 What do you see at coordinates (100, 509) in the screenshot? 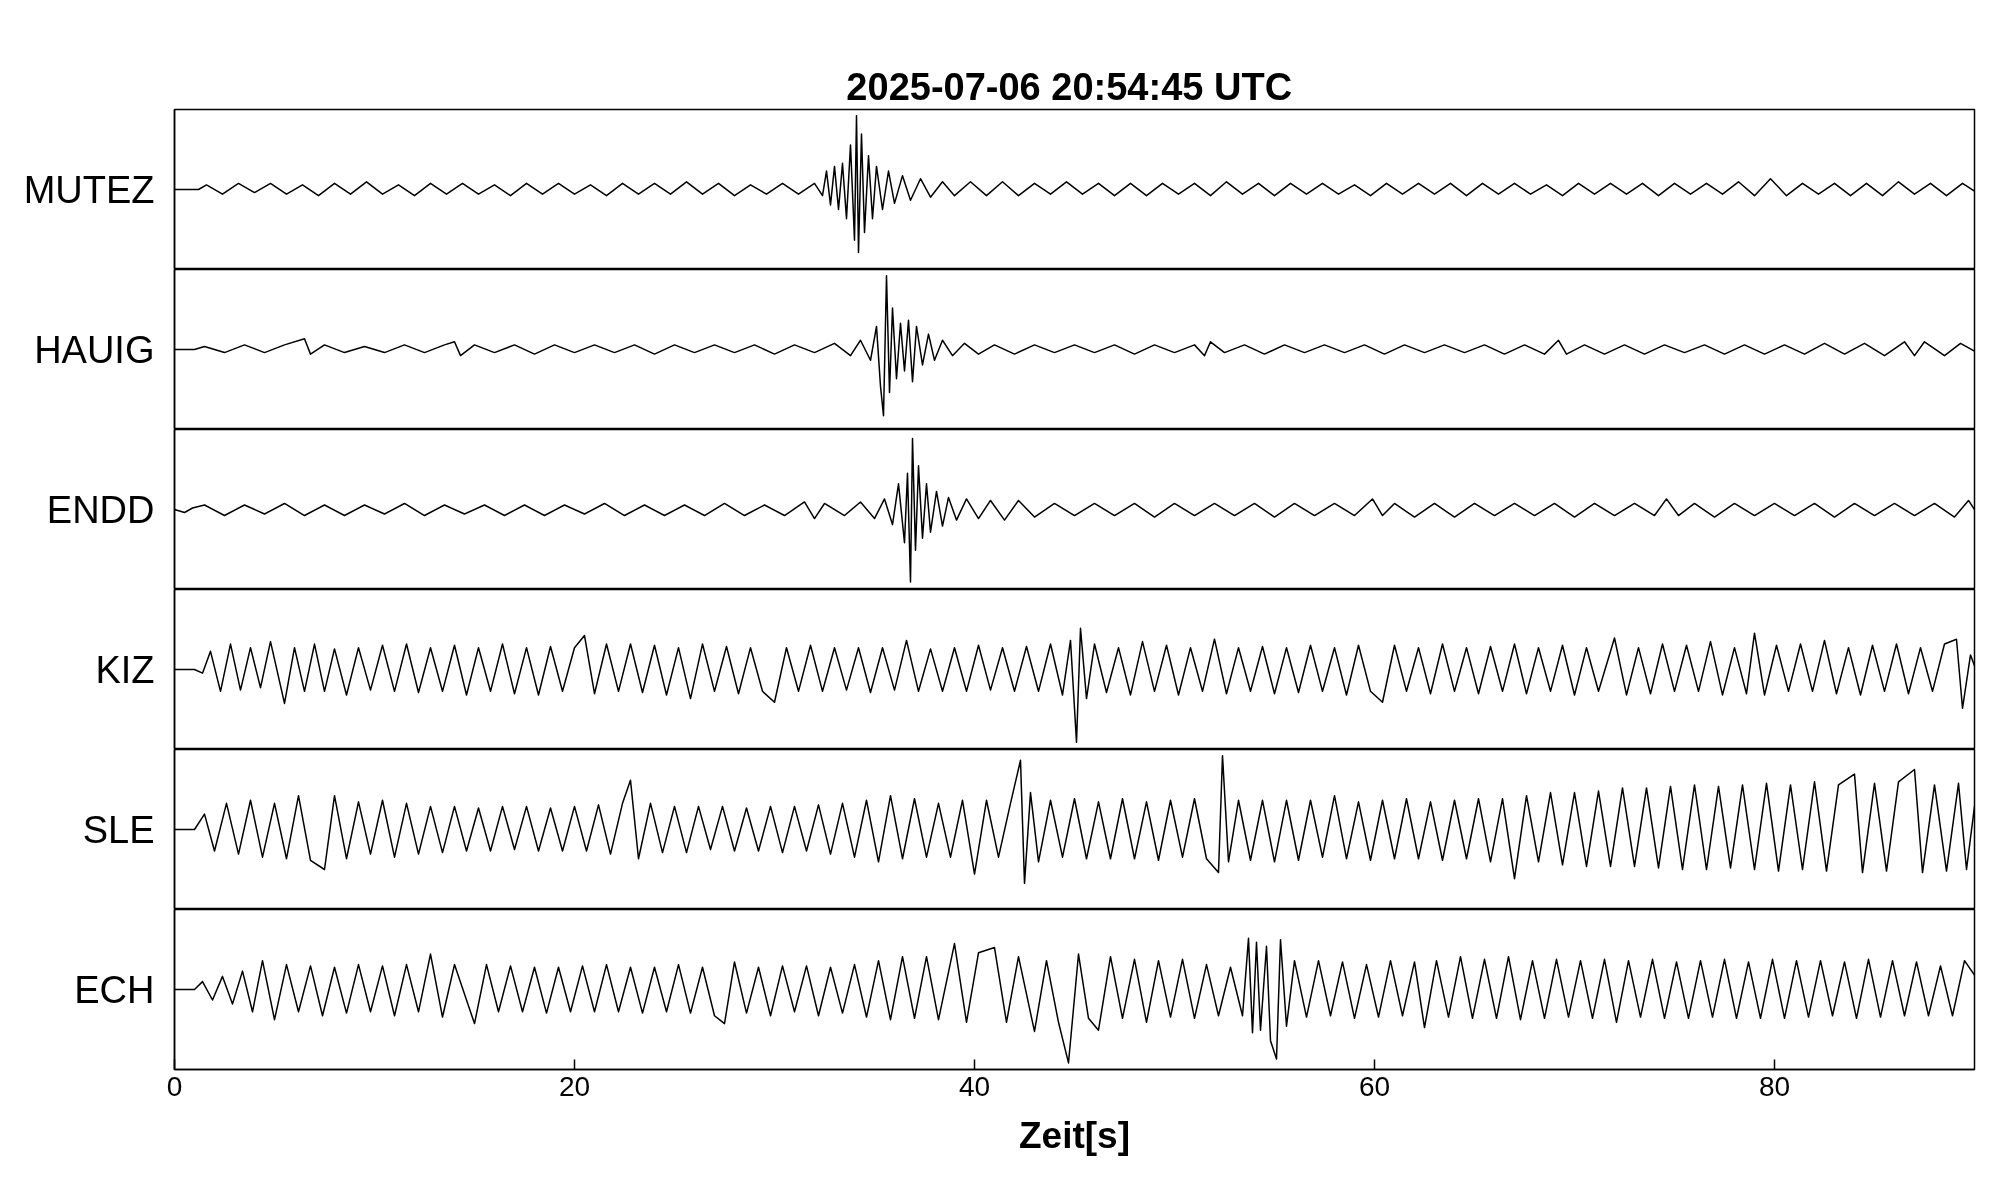
I see `y-axis-title: ENDD` at bounding box center [100, 509].